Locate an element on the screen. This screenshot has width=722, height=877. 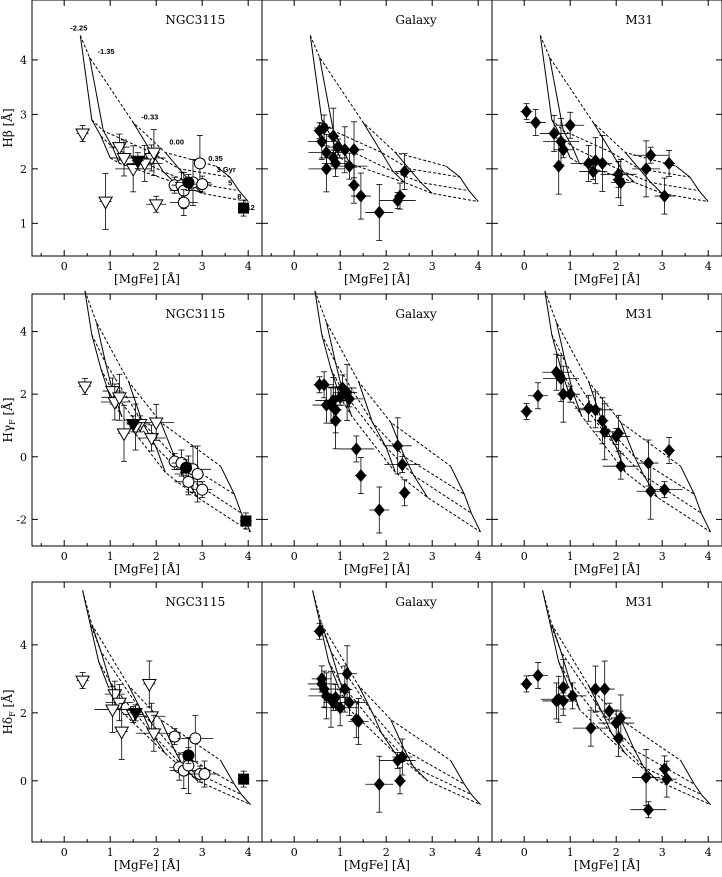
y-tick-label: 3 is located at coordinates (23, 114).